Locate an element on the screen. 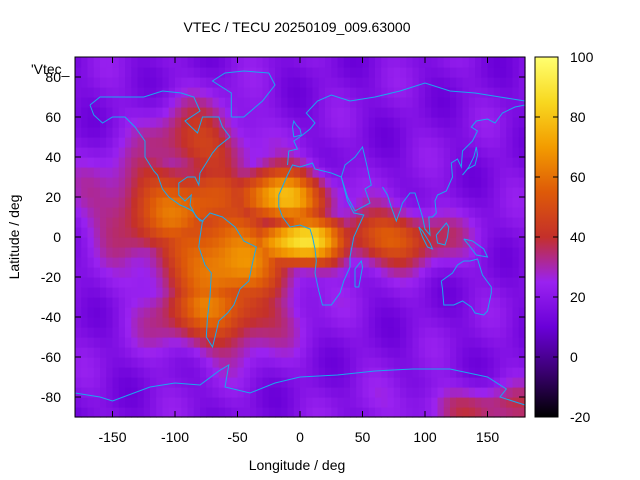 The height and width of the screenshot is (480, 640). y-tick-label: 0 is located at coordinates (57, 237).